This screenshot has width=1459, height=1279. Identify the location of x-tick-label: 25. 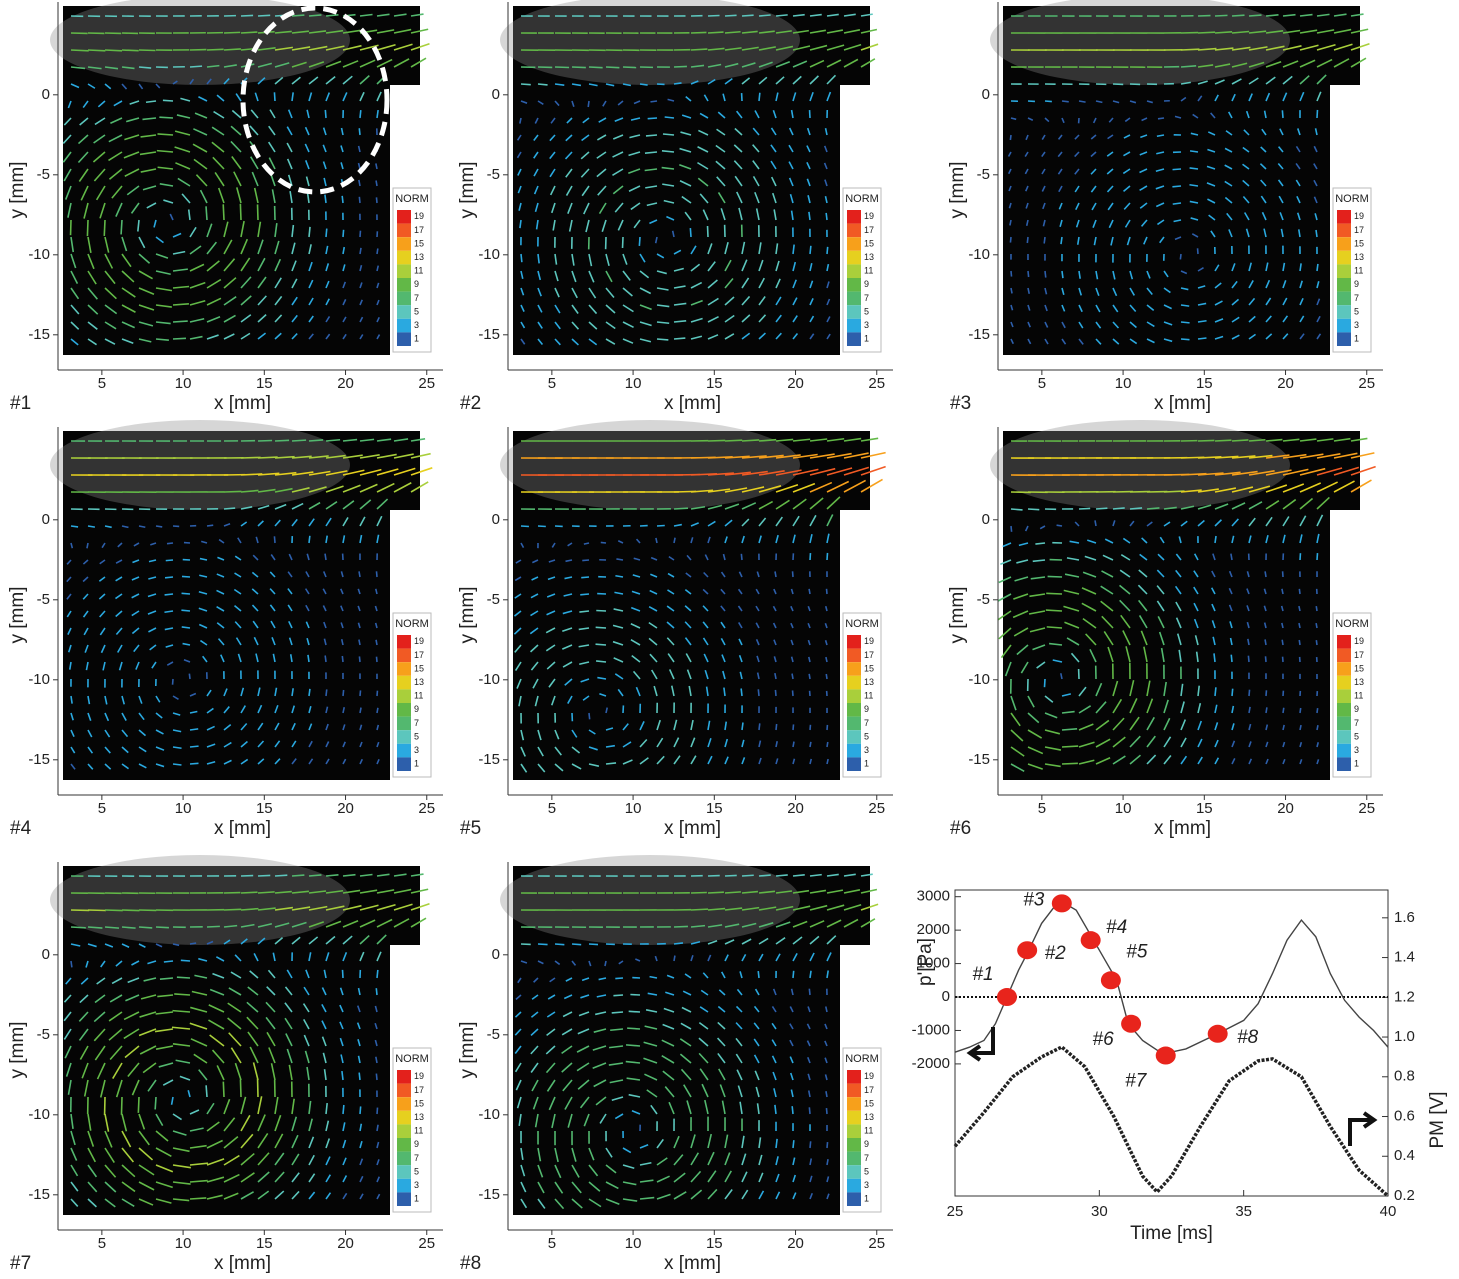
(955, 1211).